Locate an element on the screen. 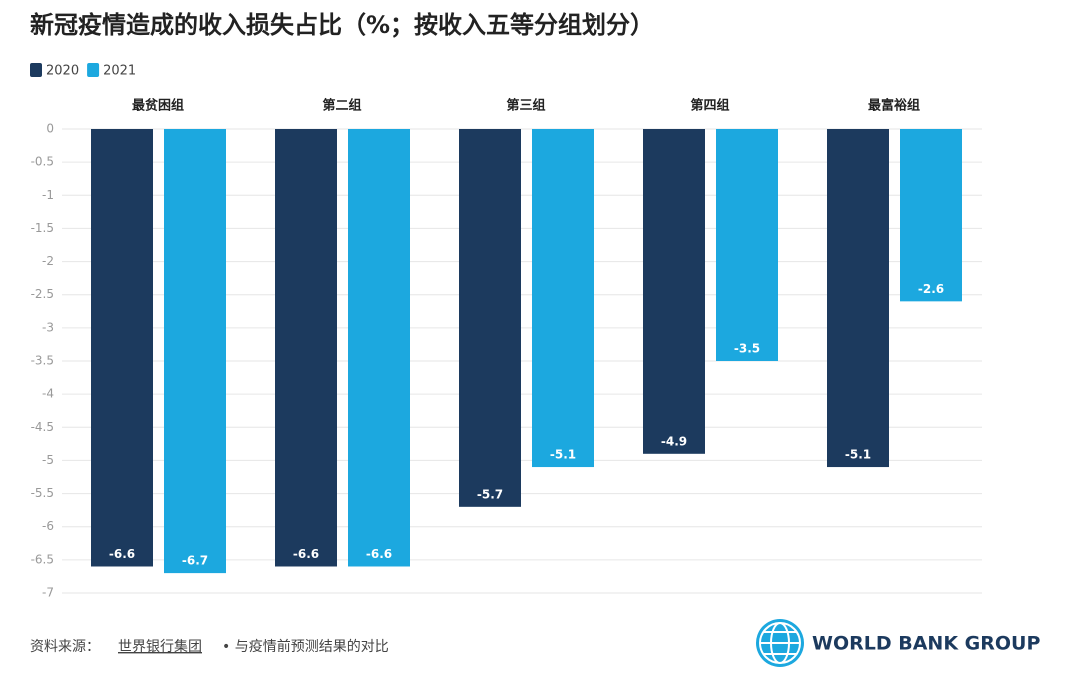 The height and width of the screenshot is (680, 1071). y-tick-label: -0.5 is located at coordinates (42, 162).